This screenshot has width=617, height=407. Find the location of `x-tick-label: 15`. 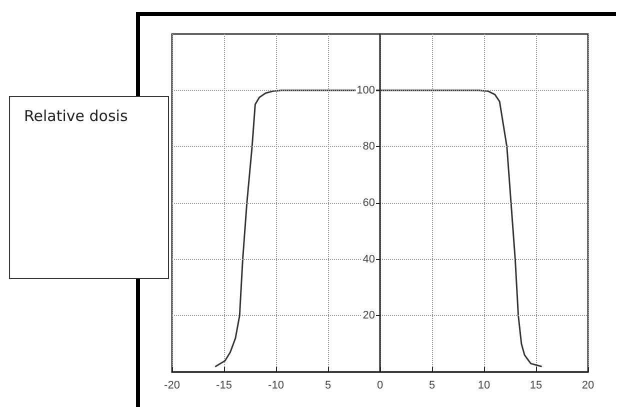

x-tick-label: 15 is located at coordinates (536, 386).